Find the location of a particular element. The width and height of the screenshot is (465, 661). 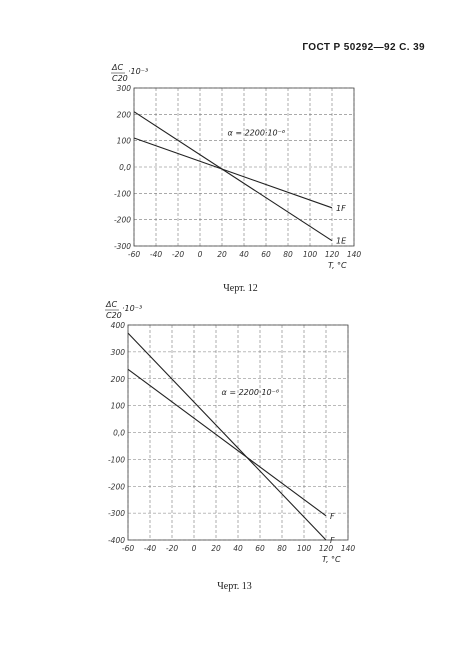

y-tick-label: 400 is located at coordinates (118, 325).